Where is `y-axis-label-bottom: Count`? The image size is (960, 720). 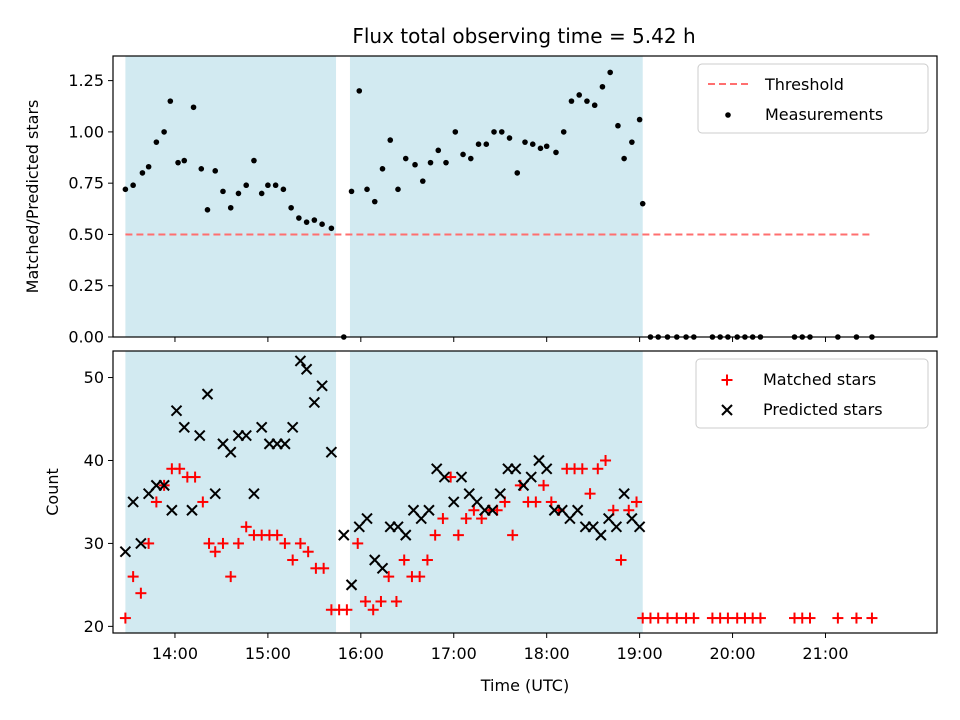 y-axis-label-bottom: Count is located at coordinates (52, 492).